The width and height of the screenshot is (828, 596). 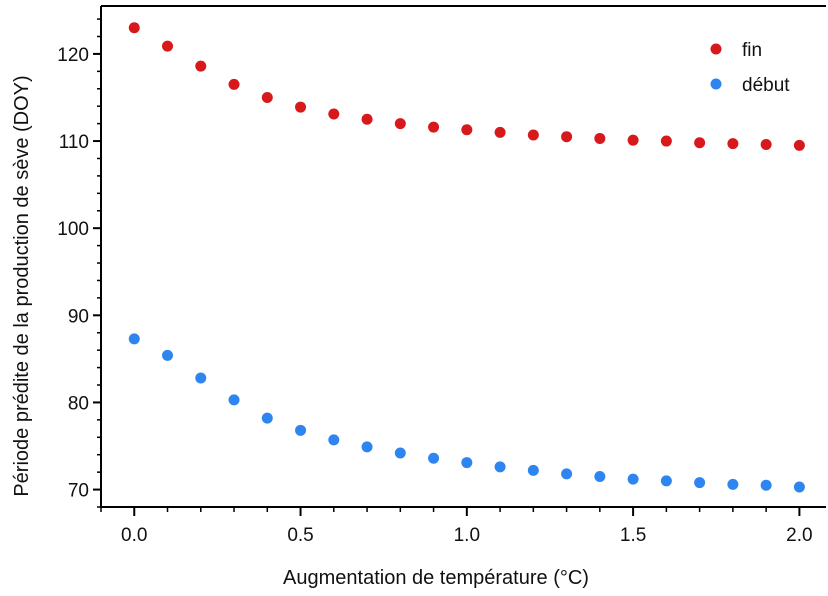 What do you see at coordinates (467, 535) in the screenshot?
I see `x-tick-label: 1.0` at bounding box center [467, 535].